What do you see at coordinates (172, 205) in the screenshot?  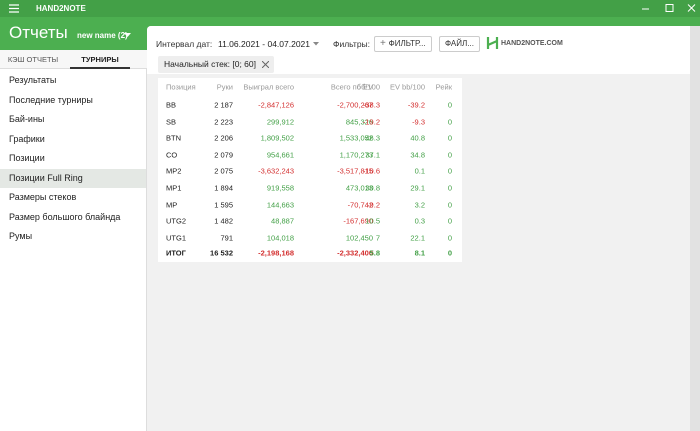 I see `table-cell: MP` at bounding box center [172, 205].